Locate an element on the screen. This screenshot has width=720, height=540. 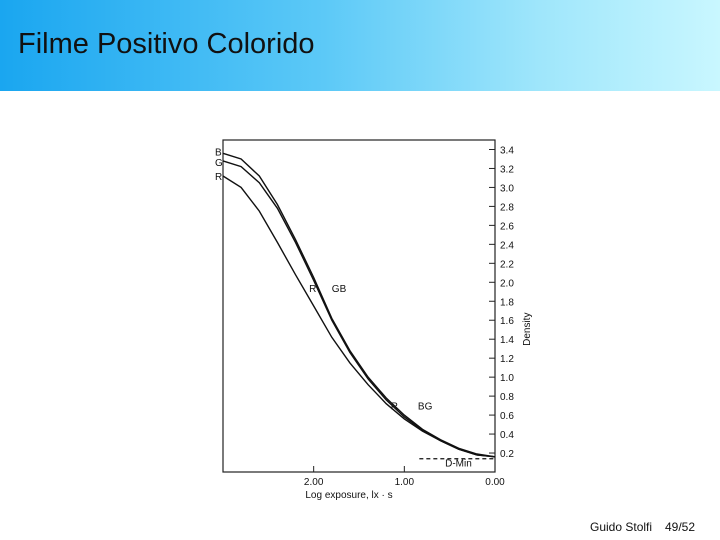
y-axis-label: Density is located at coordinates (527, 329).